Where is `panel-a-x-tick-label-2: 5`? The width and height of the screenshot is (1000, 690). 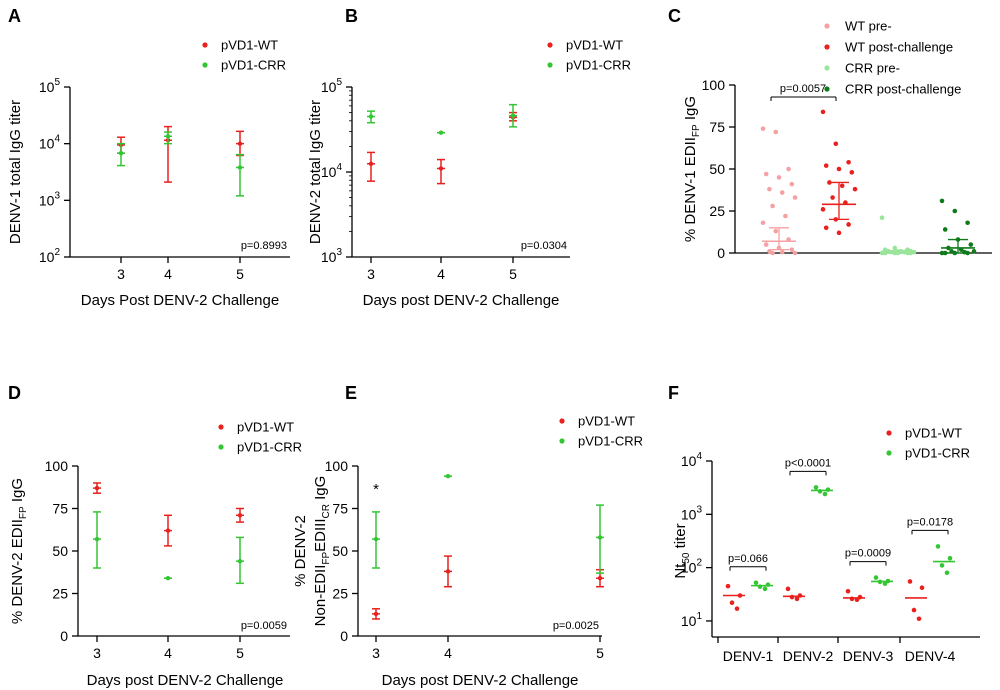 panel-a-x-tick-label-2: 5 is located at coordinates (240, 274).